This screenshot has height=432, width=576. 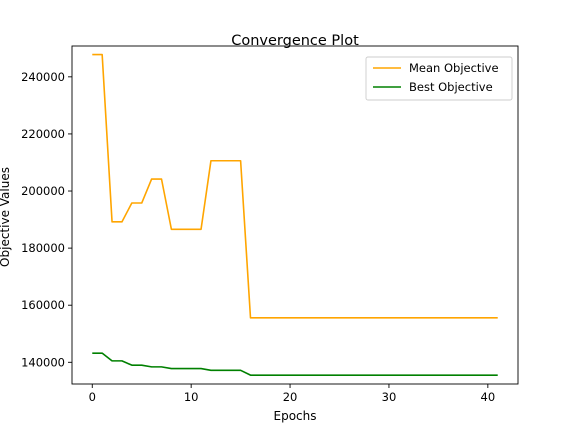 I want to click on x-tick-label: 20, so click(x=290, y=397).